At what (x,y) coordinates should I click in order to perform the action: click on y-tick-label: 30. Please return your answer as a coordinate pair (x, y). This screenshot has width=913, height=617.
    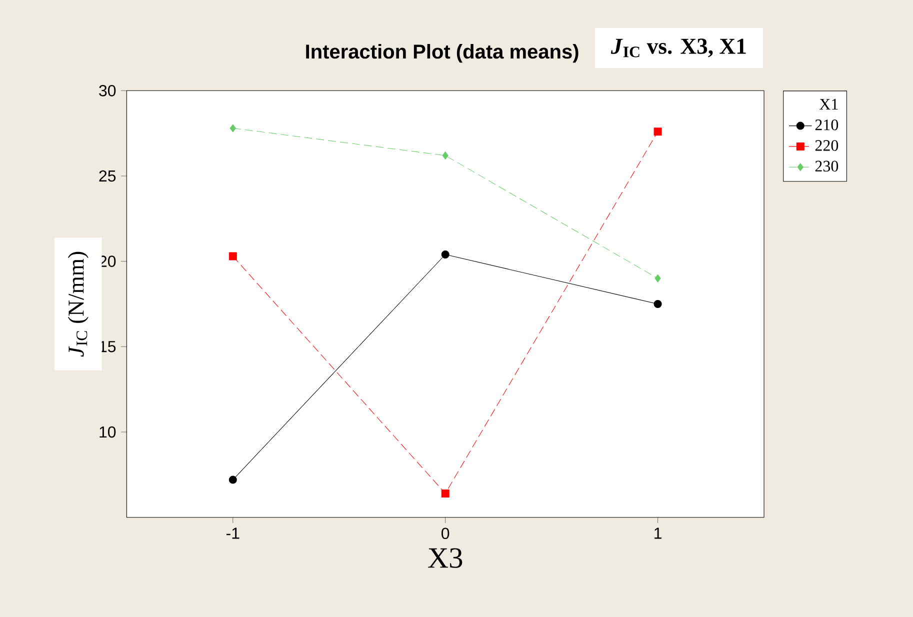
    Looking at the image, I should click on (107, 90).